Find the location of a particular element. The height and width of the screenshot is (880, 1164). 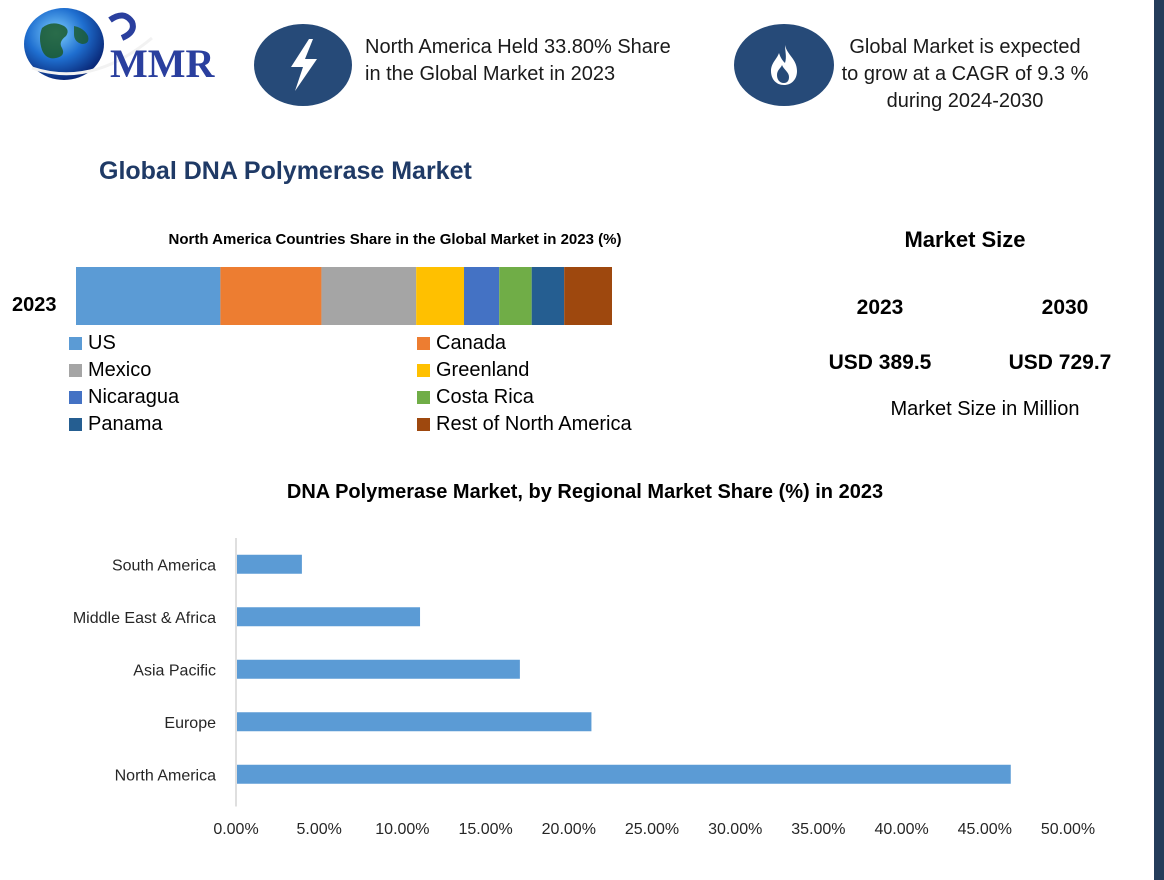

stacked-segment-rest-of-north-america is located at coordinates (588, 296).